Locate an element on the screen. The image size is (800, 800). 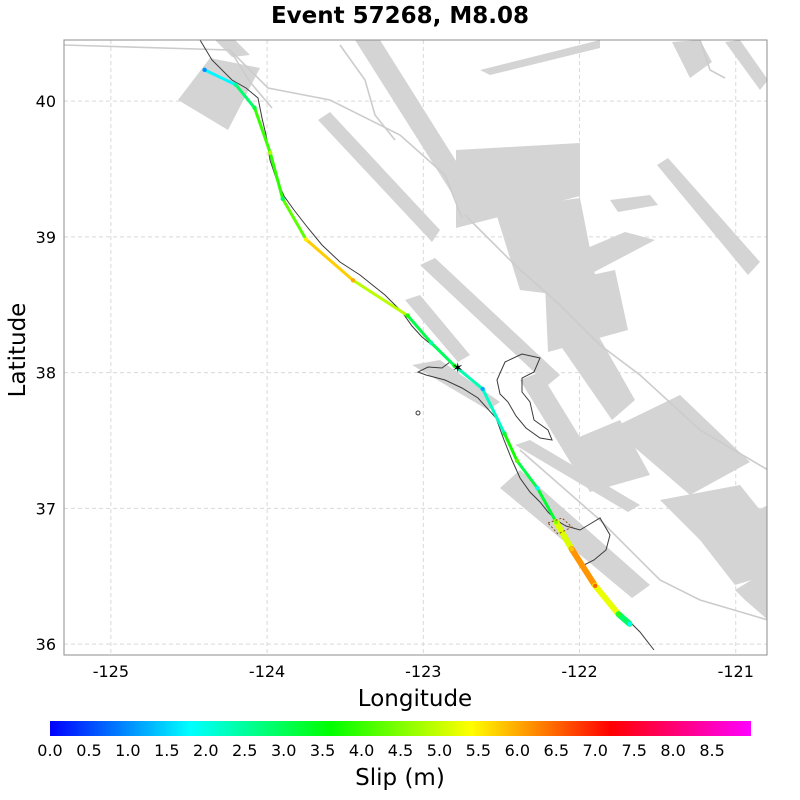
colorbar-tick-label: 1.5 is located at coordinates (166, 750).